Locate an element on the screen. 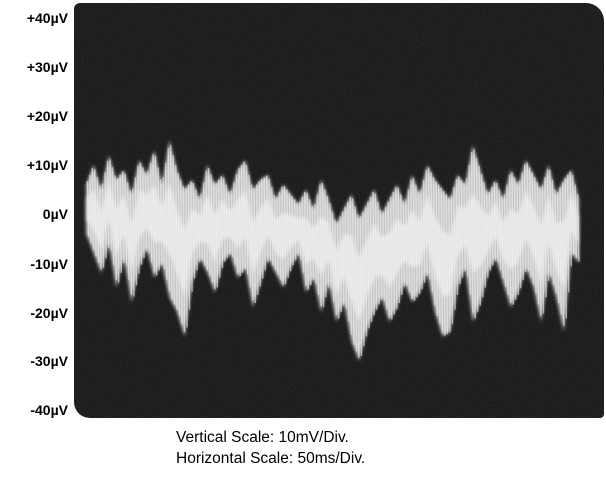 Image resolution: width=606 pixels, height=477 pixels. y-tick-label-7: -30µV is located at coordinates (49, 361).